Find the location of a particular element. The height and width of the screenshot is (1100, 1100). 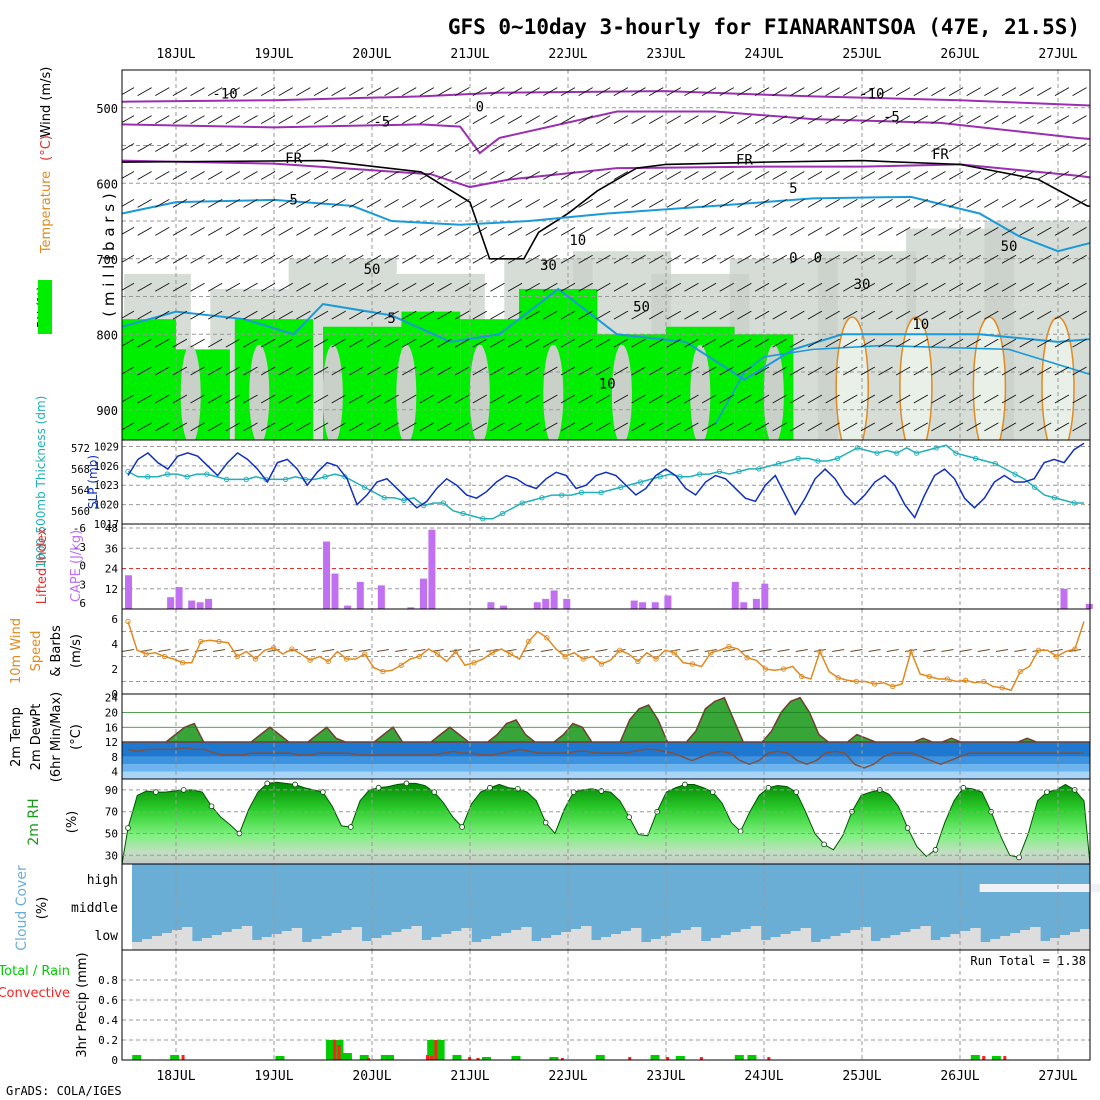

temp-area is located at coordinates (606, 719).